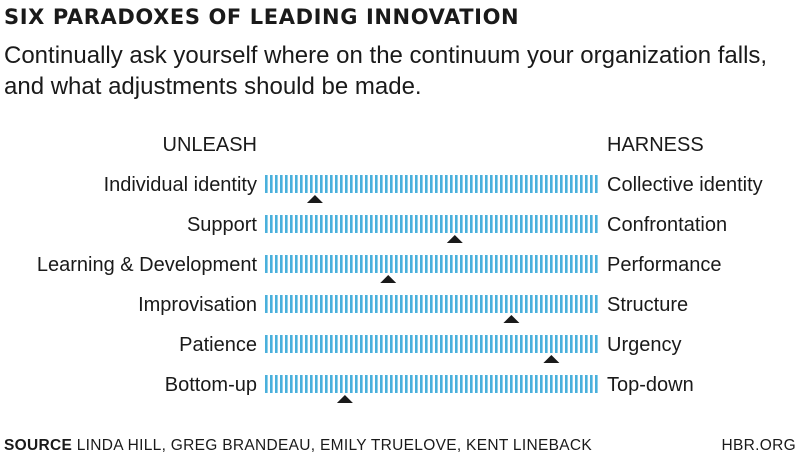  I want to click on chart-title: SIX PARADOXES OF LEADING INNOVATION, so click(262, 17).